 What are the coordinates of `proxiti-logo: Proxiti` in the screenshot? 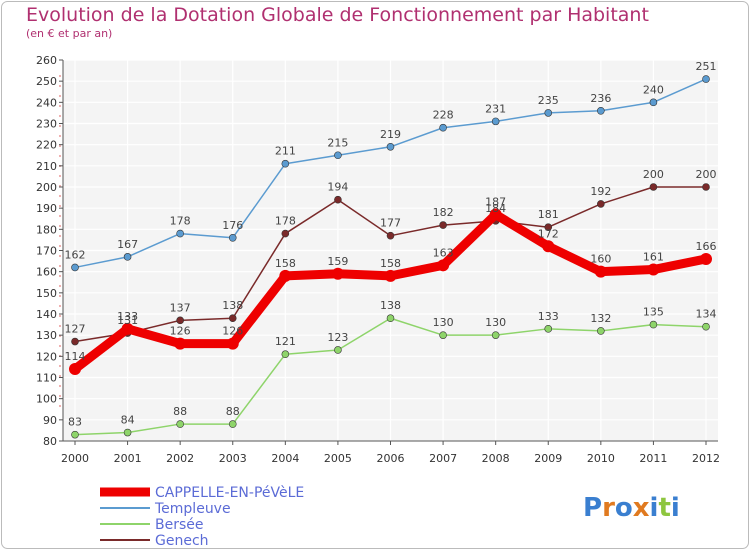 It's located at (631, 508).